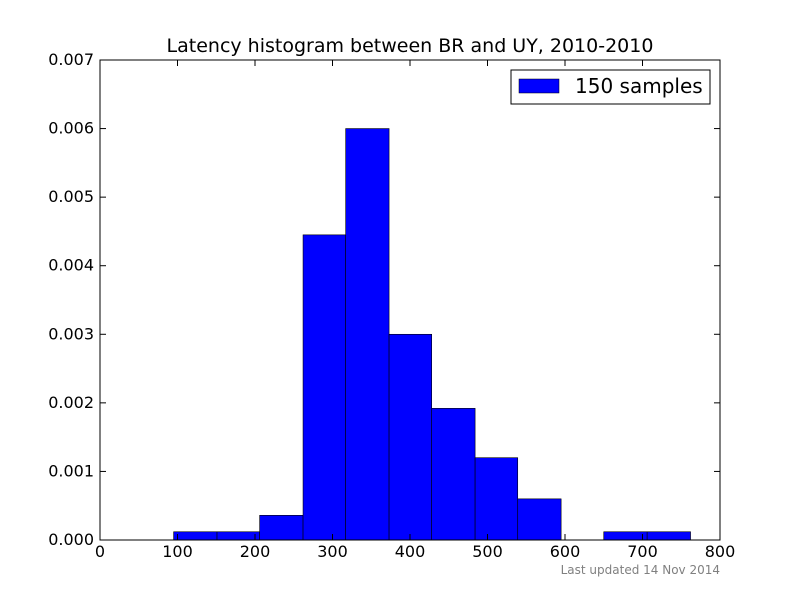  I want to click on x-tick-label: 600, so click(565, 551).